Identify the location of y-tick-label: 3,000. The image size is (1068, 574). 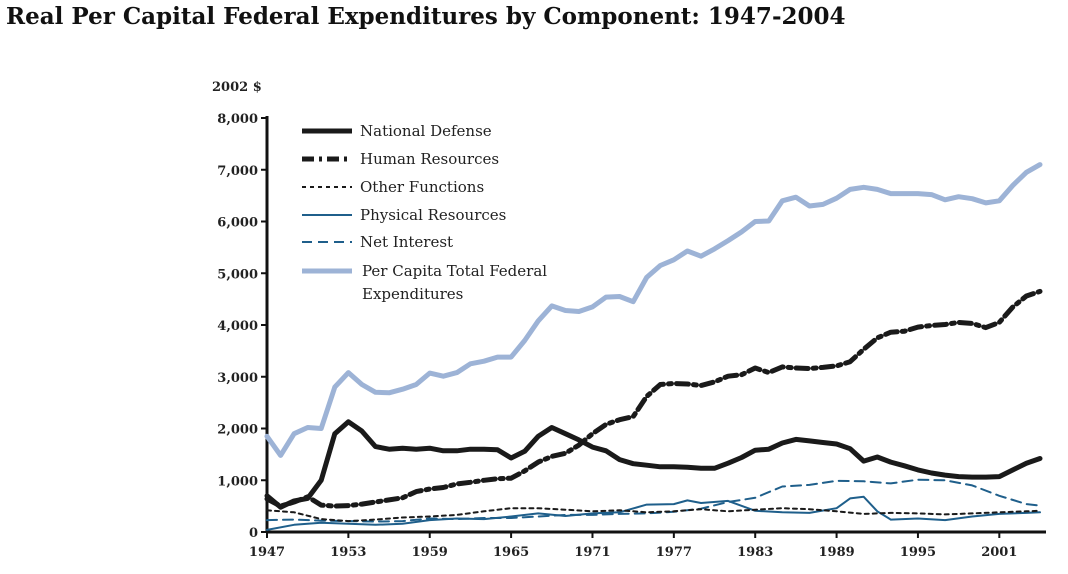
(237, 378).